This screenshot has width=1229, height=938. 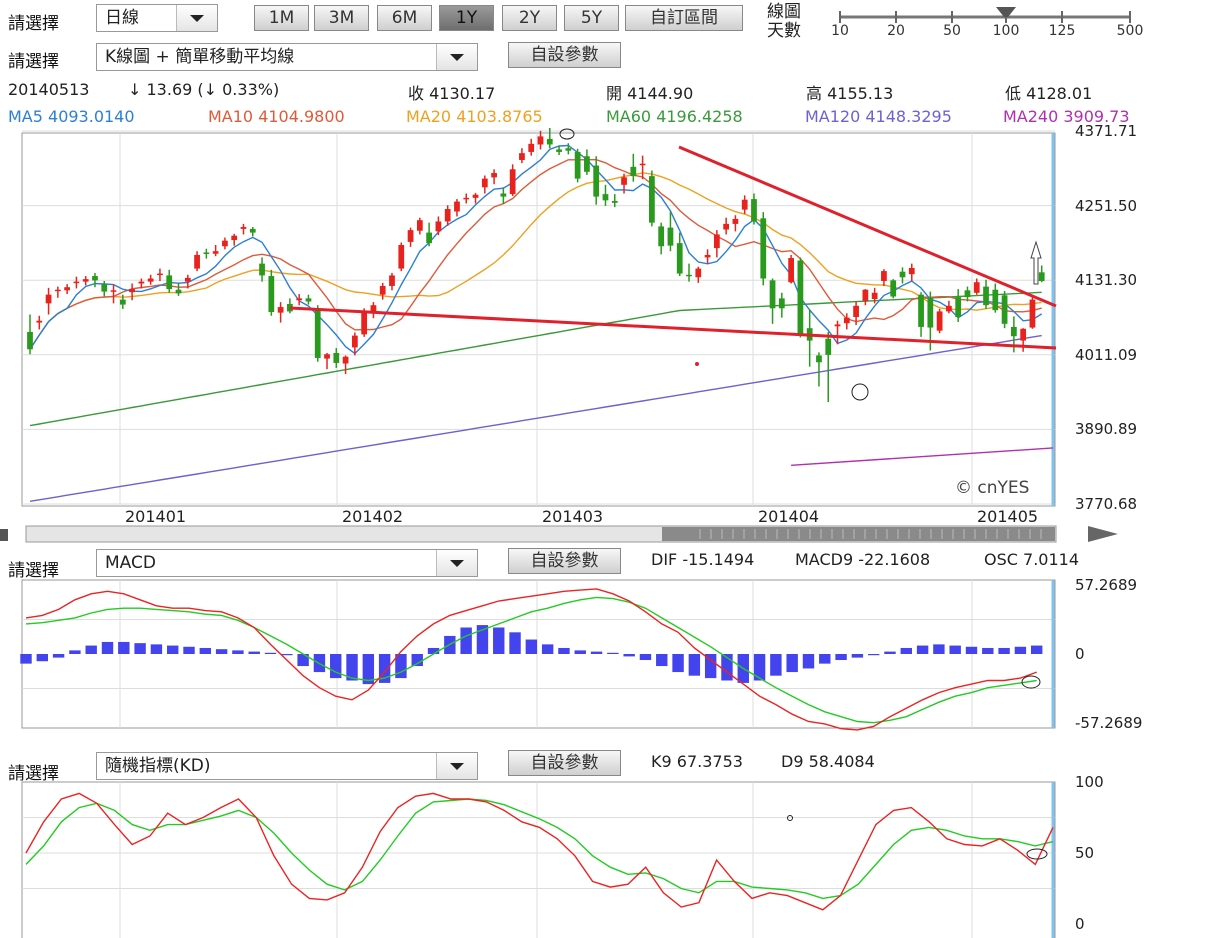 What do you see at coordinates (287, 563) in the screenshot?
I see `macd-select: MACD` at bounding box center [287, 563].